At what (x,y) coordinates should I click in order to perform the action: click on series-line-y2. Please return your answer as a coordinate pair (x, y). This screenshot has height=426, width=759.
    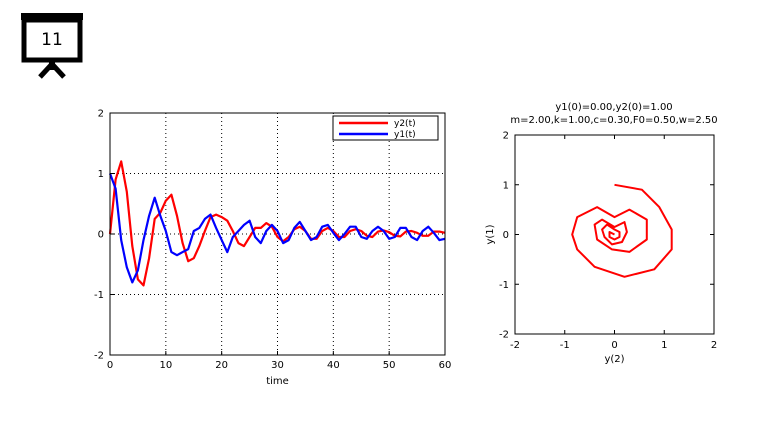
    Looking at the image, I should click on (277, 223).